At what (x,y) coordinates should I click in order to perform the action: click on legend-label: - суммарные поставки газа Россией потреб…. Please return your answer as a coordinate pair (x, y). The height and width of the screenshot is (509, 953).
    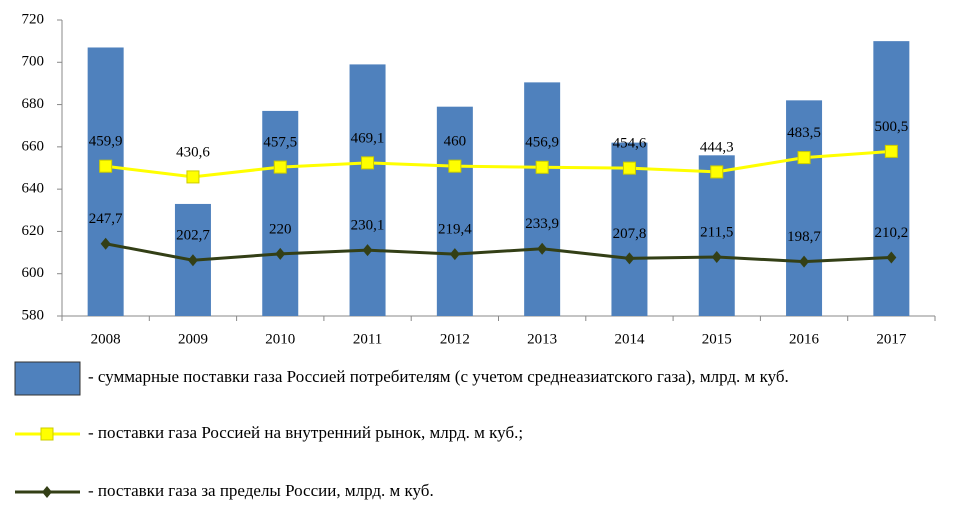
    Looking at the image, I should click on (438, 376).